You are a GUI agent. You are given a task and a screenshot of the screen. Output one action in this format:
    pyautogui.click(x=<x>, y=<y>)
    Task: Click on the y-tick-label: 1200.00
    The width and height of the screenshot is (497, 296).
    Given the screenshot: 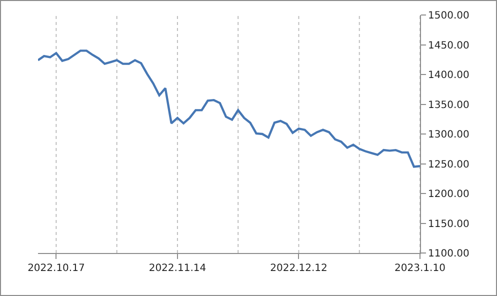 What is the action you would take?
    pyautogui.click(x=449, y=194)
    